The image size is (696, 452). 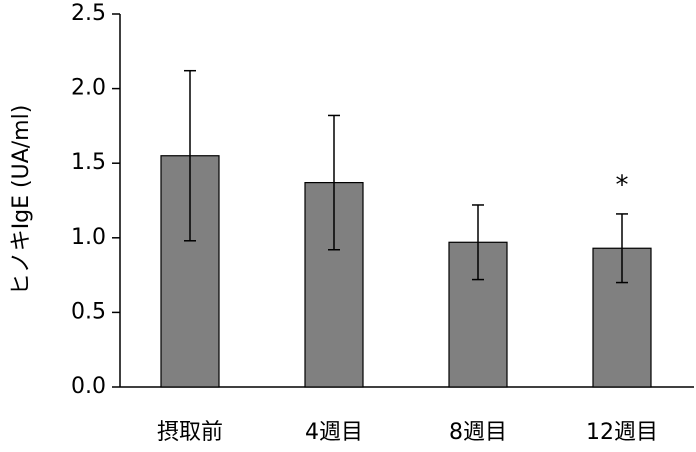 I want to click on y-tick-label: 2.5, so click(x=88, y=13).